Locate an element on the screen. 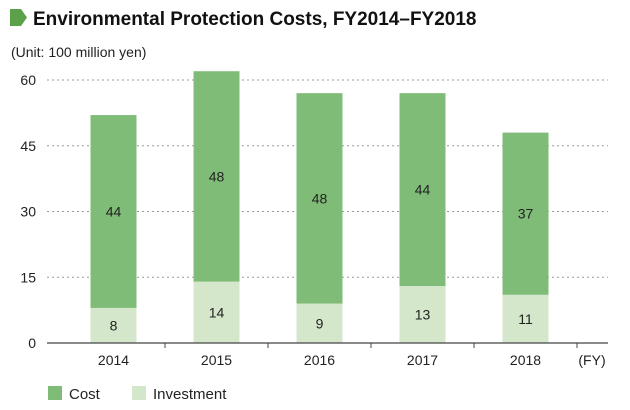  y-tick-label: 60 is located at coordinates (28, 80).